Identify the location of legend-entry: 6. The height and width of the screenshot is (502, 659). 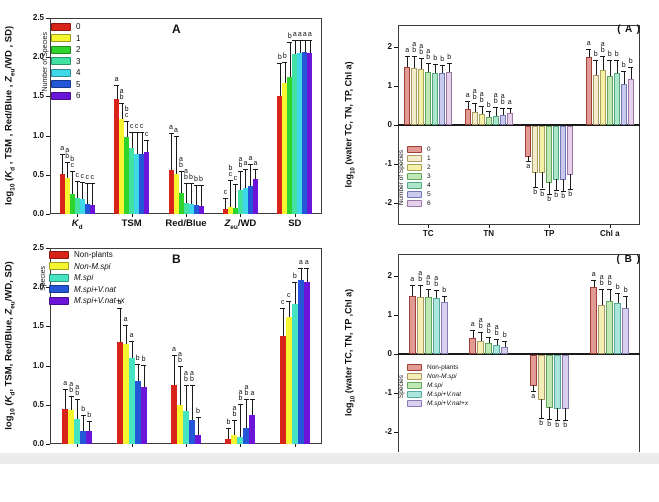
(65, 95).